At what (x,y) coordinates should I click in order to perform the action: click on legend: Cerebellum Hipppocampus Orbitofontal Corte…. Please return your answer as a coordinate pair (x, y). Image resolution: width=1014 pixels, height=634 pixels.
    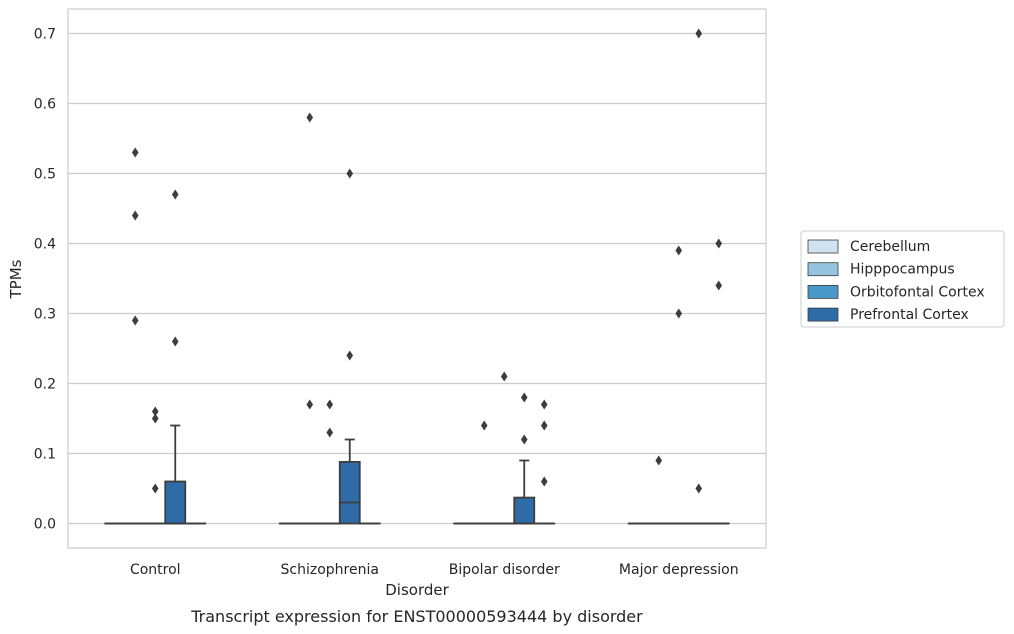
    Looking at the image, I should click on (902, 279).